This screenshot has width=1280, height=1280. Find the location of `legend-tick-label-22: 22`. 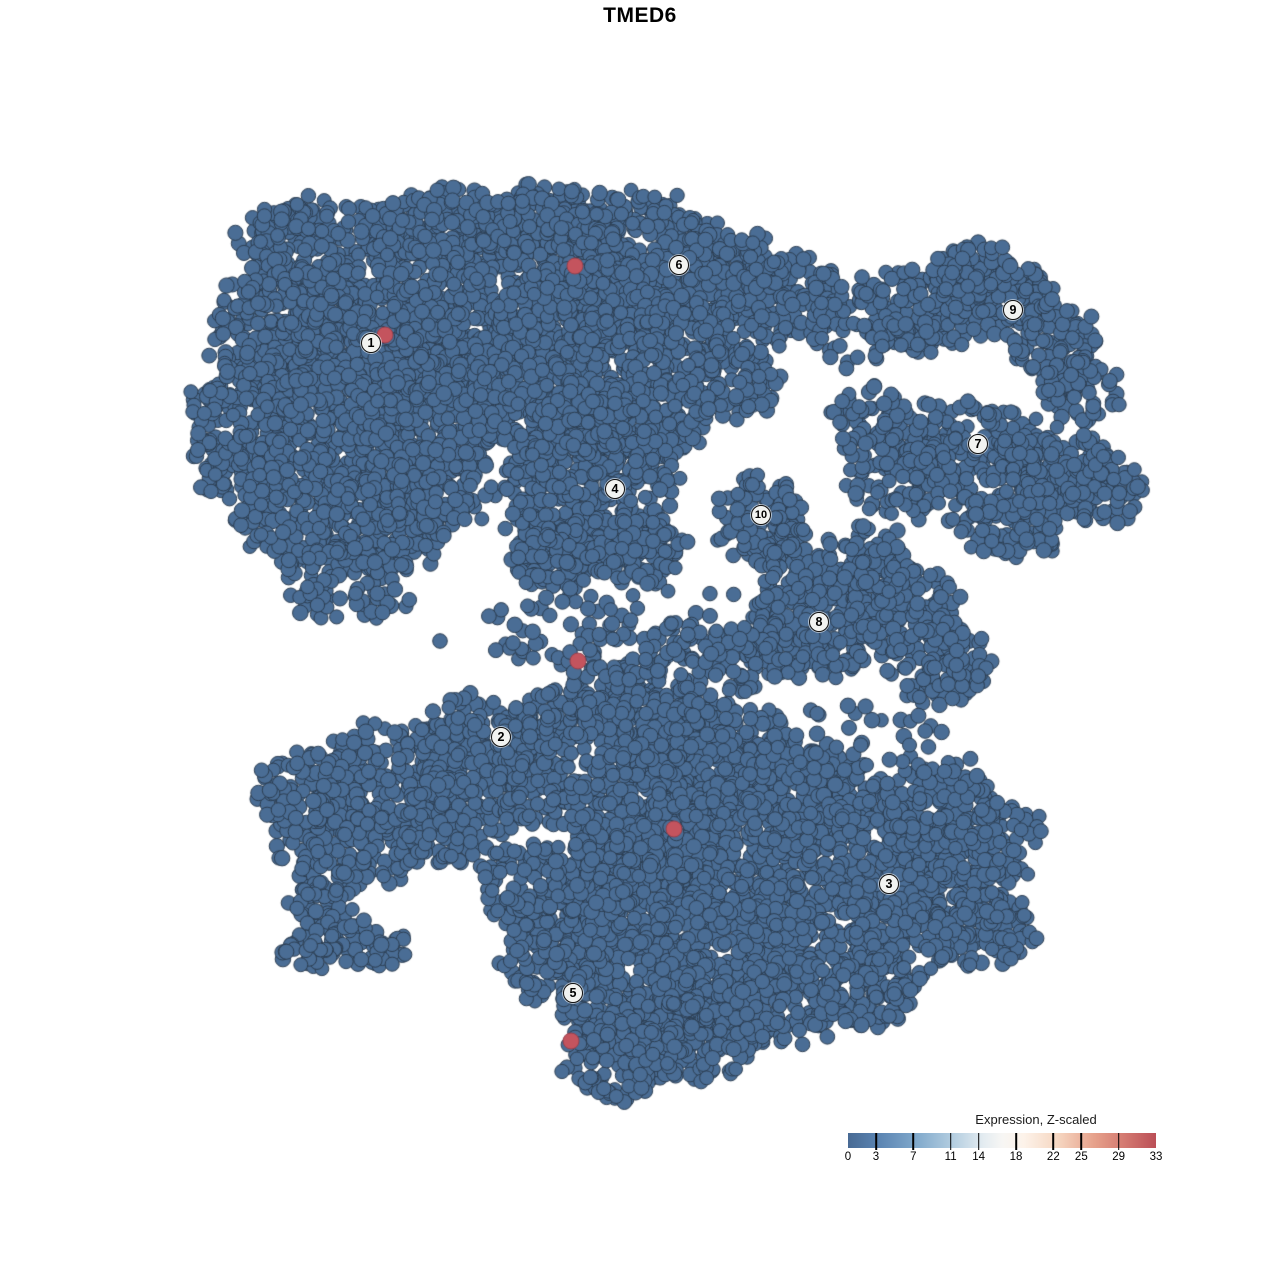

legend-tick-label-22: 22 is located at coordinates (1053, 1157).